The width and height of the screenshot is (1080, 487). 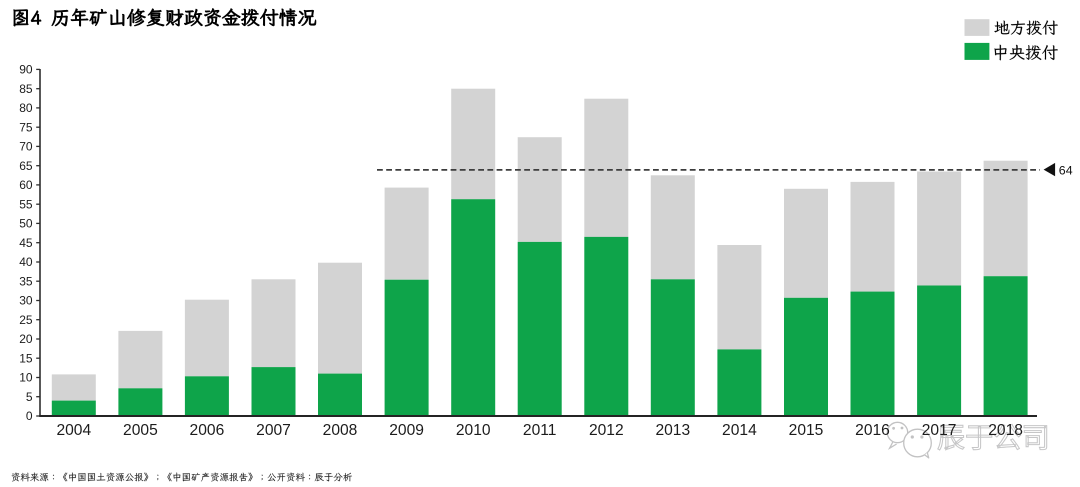 What do you see at coordinates (26, 166) in the screenshot?
I see `svg-text: 65` at bounding box center [26, 166].